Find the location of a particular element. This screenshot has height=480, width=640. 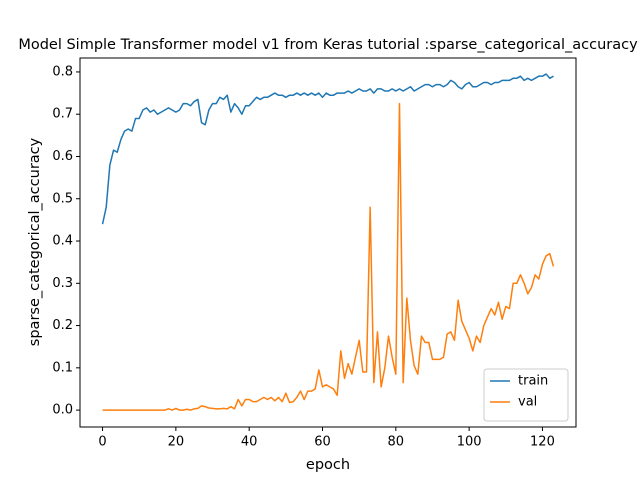

x-tick-label: 0 is located at coordinates (102, 442).